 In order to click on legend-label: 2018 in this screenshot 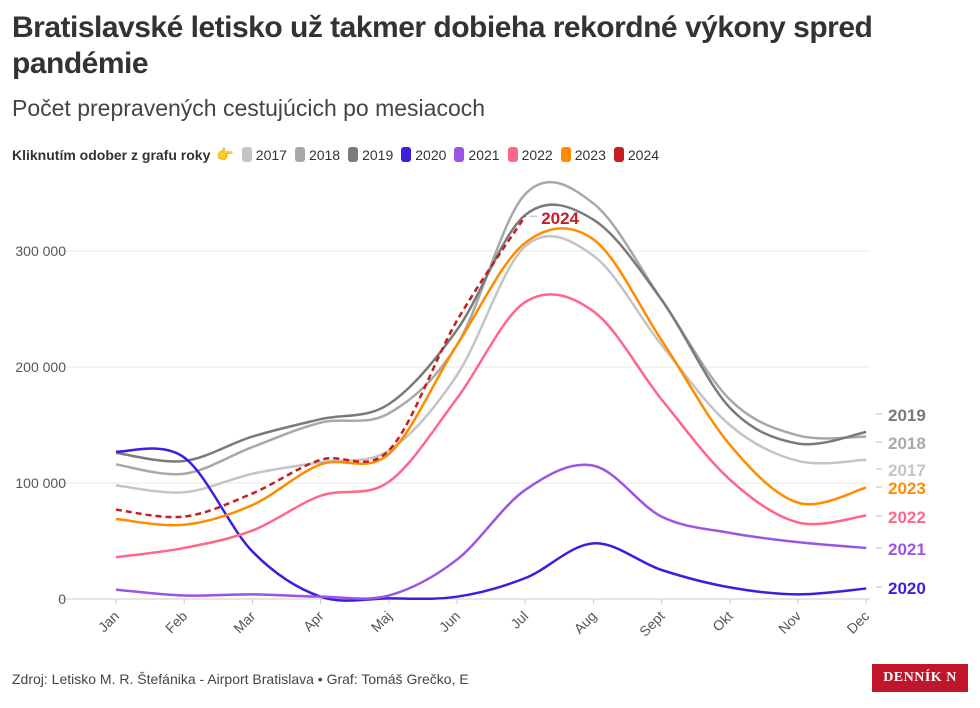, I will do `click(324, 154)`.